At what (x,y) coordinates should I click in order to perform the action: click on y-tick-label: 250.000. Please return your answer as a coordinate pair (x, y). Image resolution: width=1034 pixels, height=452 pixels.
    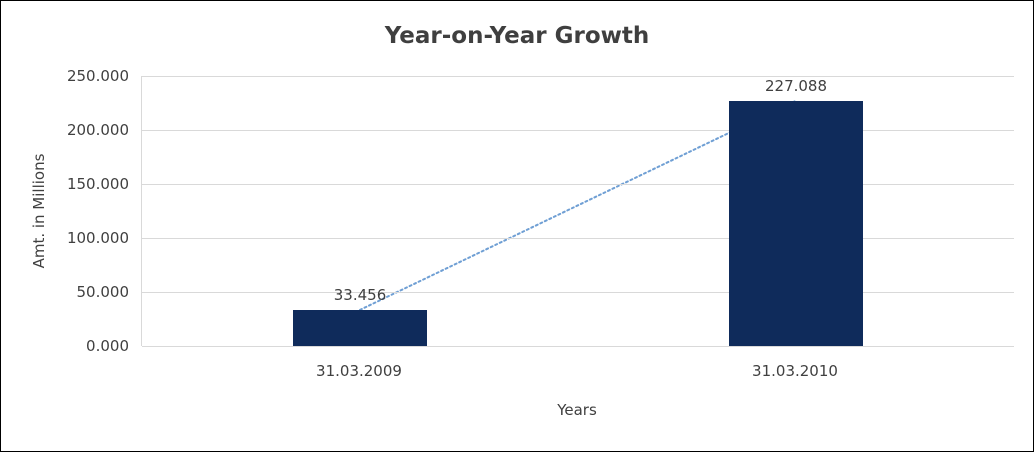
    Looking at the image, I should click on (97, 76).